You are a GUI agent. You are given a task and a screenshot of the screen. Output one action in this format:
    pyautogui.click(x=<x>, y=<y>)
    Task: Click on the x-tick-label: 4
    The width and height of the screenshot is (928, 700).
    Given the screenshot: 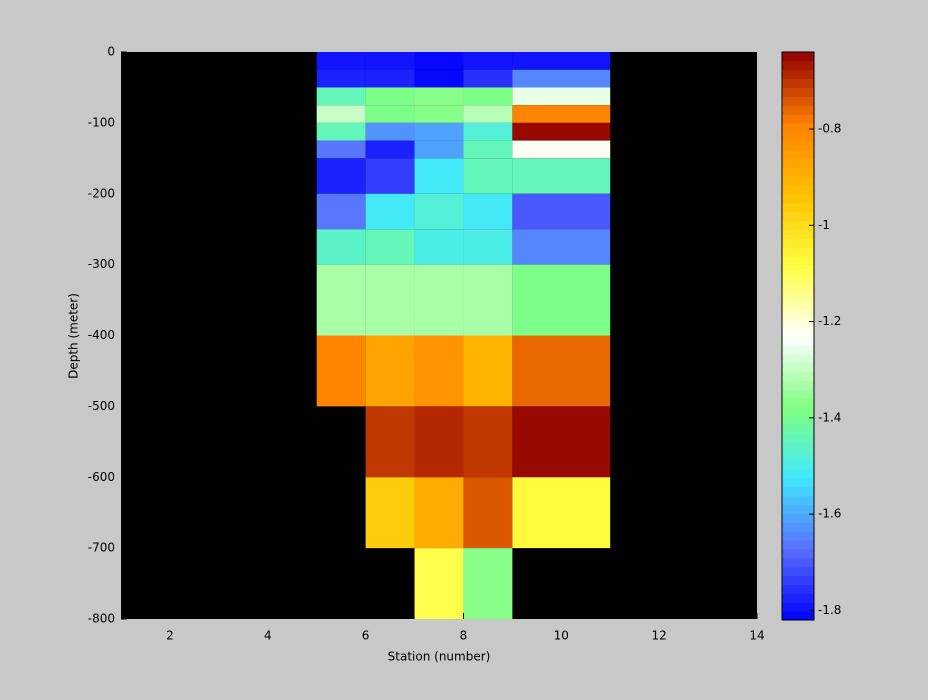 What is the action you would take?
    pyautogui.click(x=268, y=636)
    